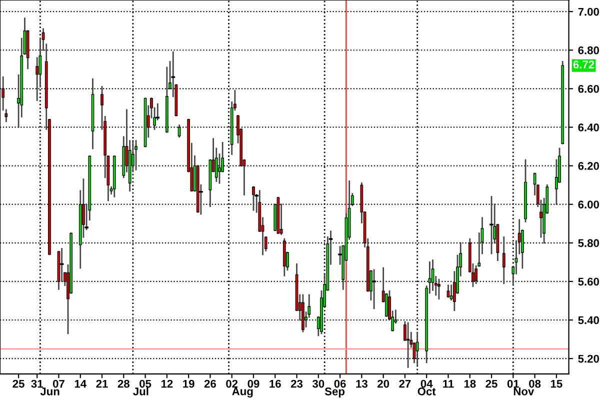  What do you see at coordinates (588, 243) in the screenshot?
I see `y-tick-label: 5.80` at bounding box center [588, 243].